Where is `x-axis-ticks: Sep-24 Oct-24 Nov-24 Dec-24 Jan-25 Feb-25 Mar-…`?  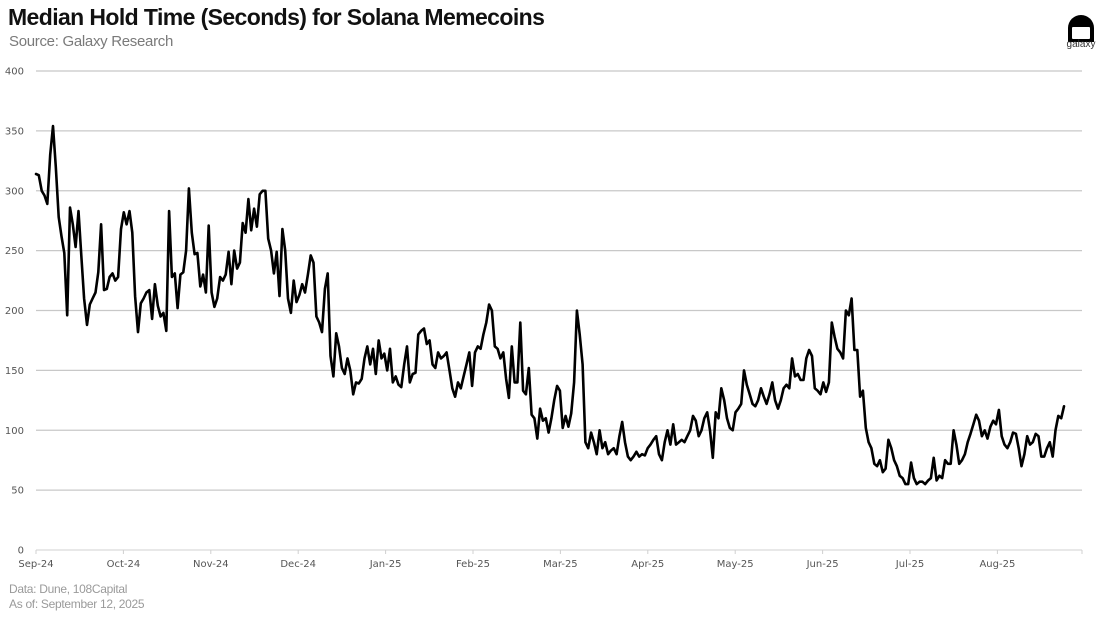
x-axis-ticks: Sep-24 Oct-24 Nov-24 Dec-24 Jan-25 Feb-25 Mar-… is located at coordinates (550, 560).